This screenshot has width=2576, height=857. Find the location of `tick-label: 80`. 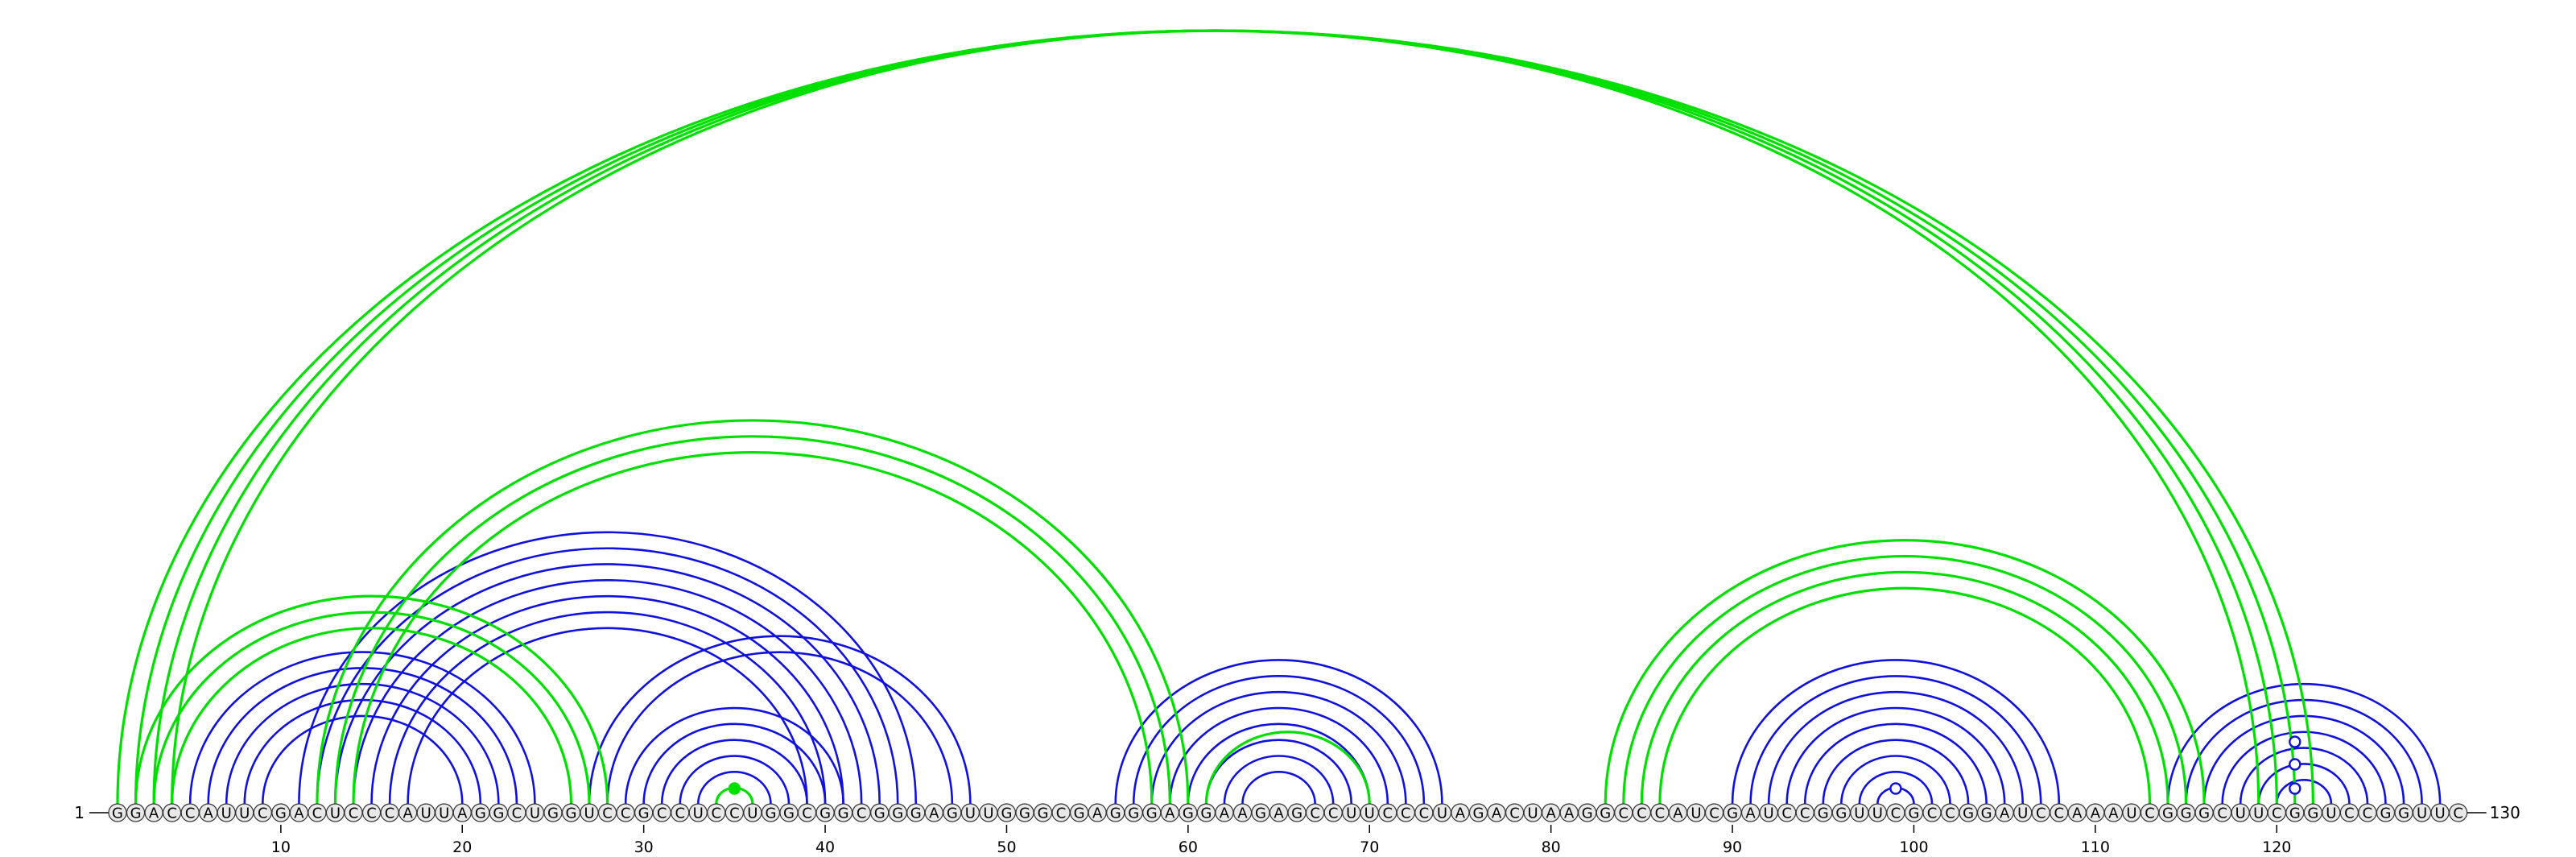

tick-label: 80 is located at coordinates (1551, 847).